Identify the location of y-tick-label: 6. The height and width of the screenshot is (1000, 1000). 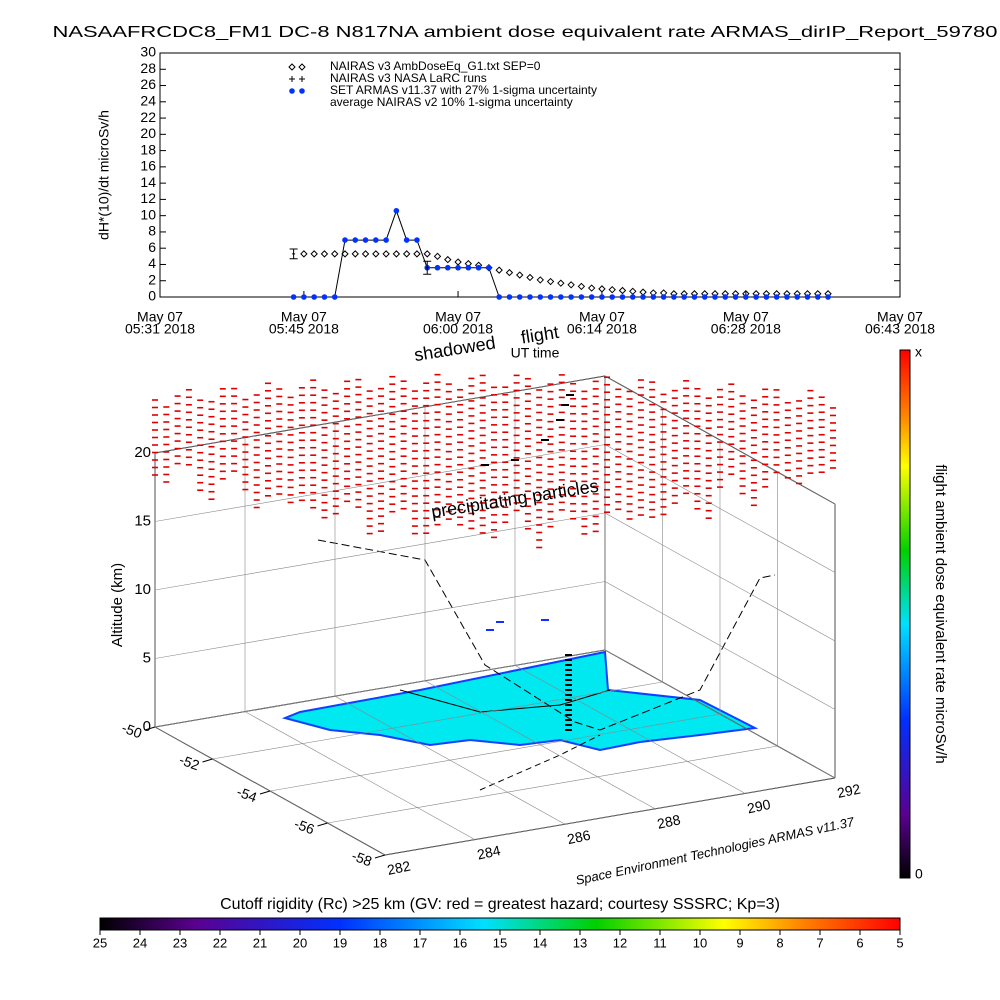
(152, 247).